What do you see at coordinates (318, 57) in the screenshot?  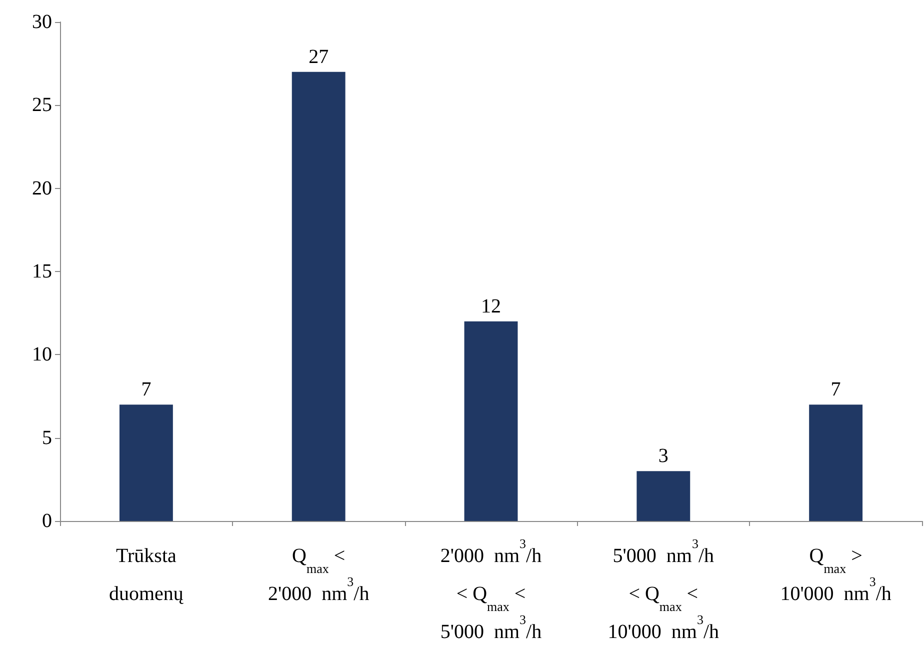 I see `data-label: 27` at bounding box center [318, 57].